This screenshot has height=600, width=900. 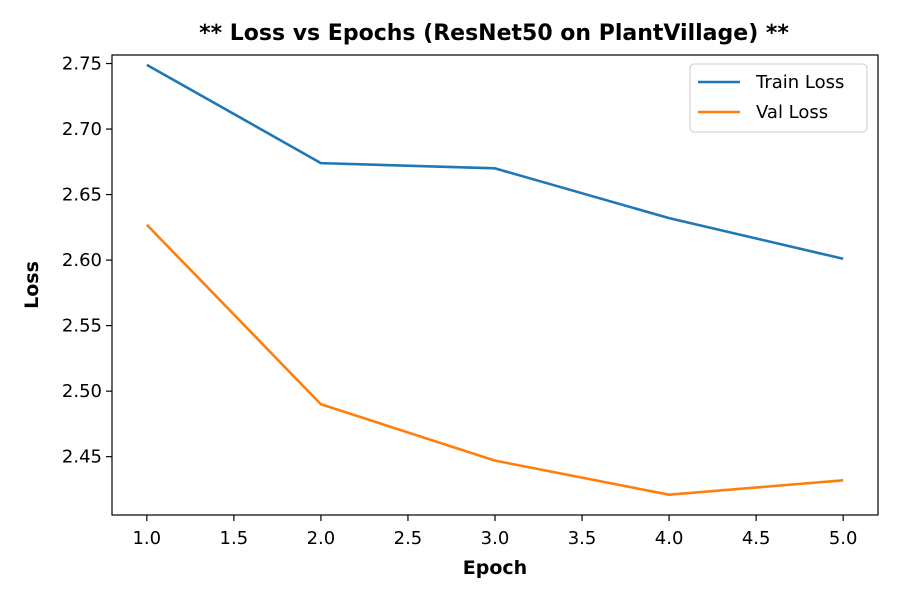 I want to click on y-axis: 2.45 2.50 2.55 2.60 2.65 2.70 2.75, so click(x=87, y=261).